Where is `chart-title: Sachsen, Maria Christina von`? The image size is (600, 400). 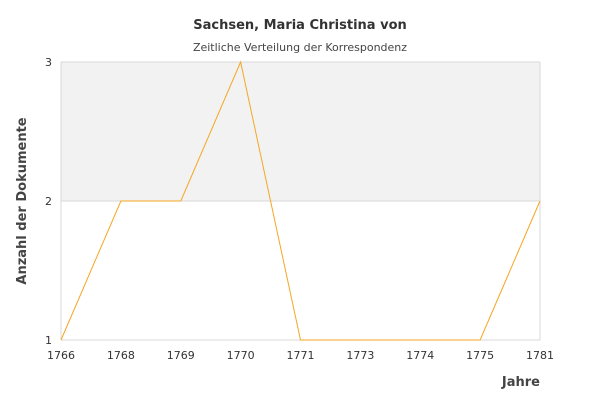 chart-title: Sachsen, Maria Christina von is located at coordinates (300, 25).